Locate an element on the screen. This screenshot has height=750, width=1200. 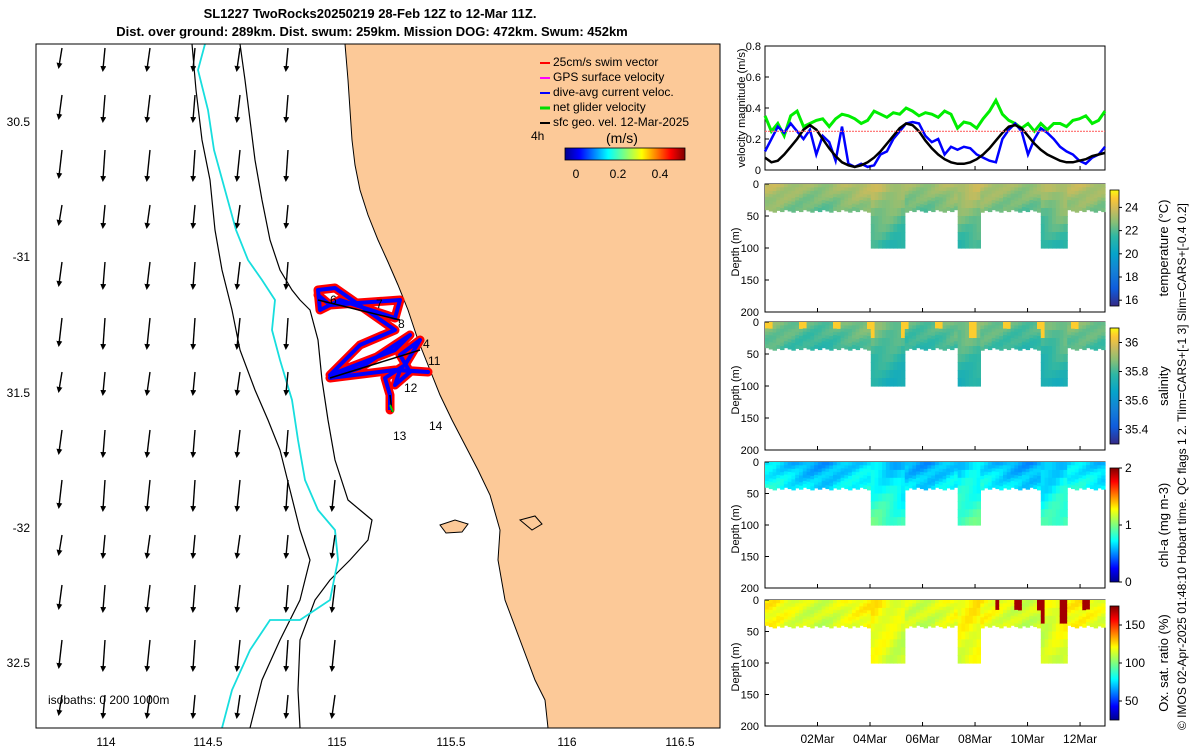
time-xtick: 04Mar is located at coordinates (870, 739).